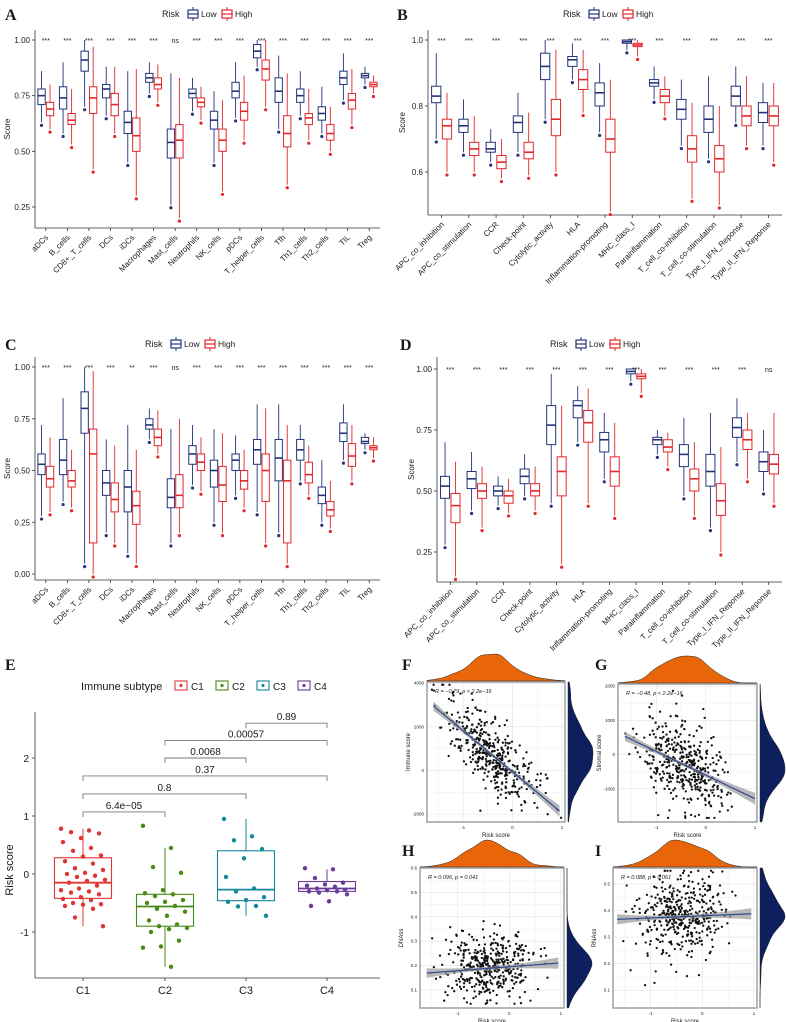 The width and height of the screenshot is (786, 1022). I want to click on significance-label: ns, so click(769, 370).